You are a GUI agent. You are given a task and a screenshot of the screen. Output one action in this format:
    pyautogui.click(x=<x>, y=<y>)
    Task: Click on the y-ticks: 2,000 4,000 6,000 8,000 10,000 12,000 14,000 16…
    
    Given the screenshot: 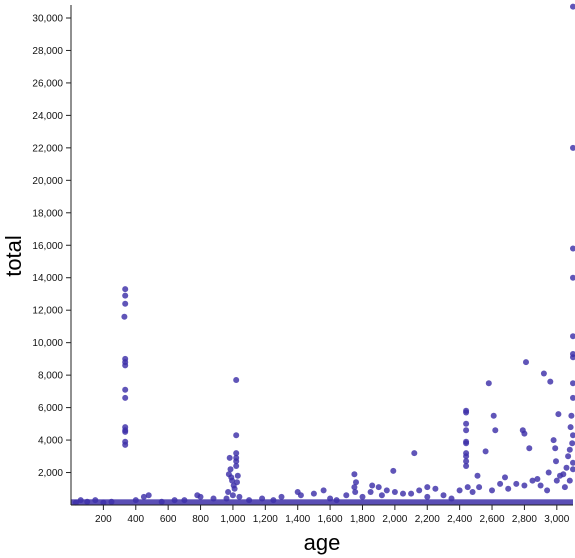 What is the action you would take?
    pyautogui.click(x=51, y=246)
    